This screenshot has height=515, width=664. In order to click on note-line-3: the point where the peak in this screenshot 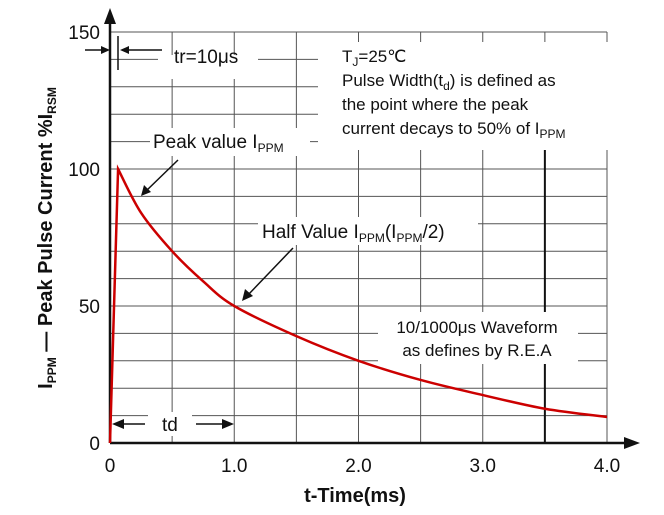, I will do `click(435, 104)`.